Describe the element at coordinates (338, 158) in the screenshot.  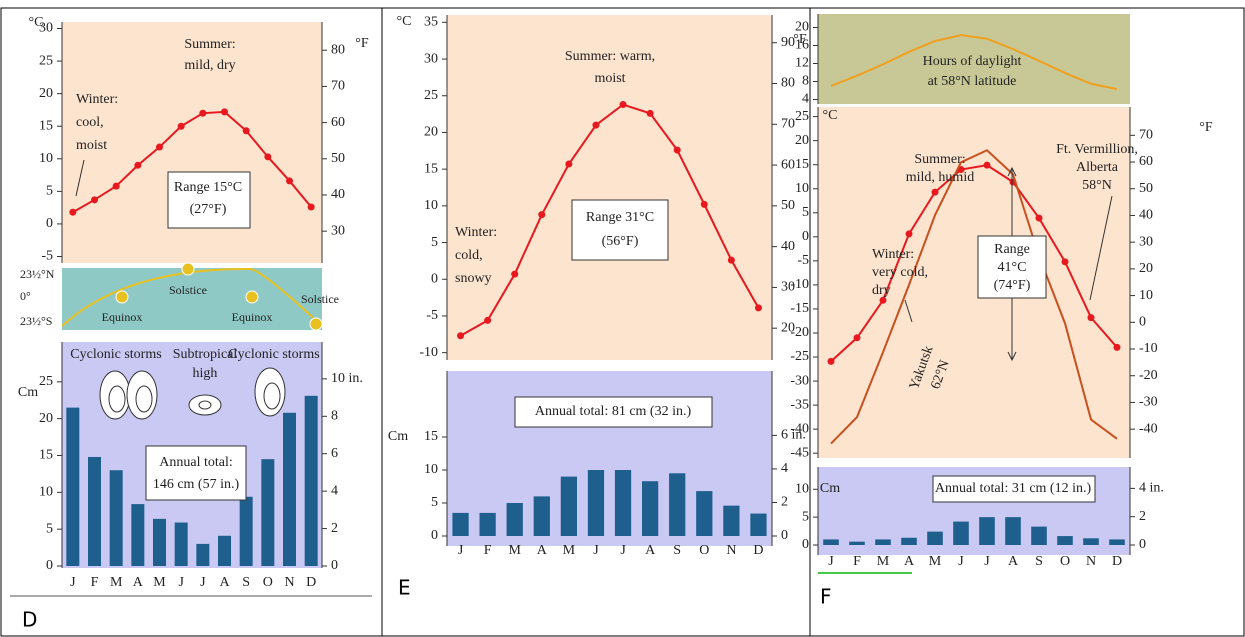
I see `y2-tick-label: 50` at that location.